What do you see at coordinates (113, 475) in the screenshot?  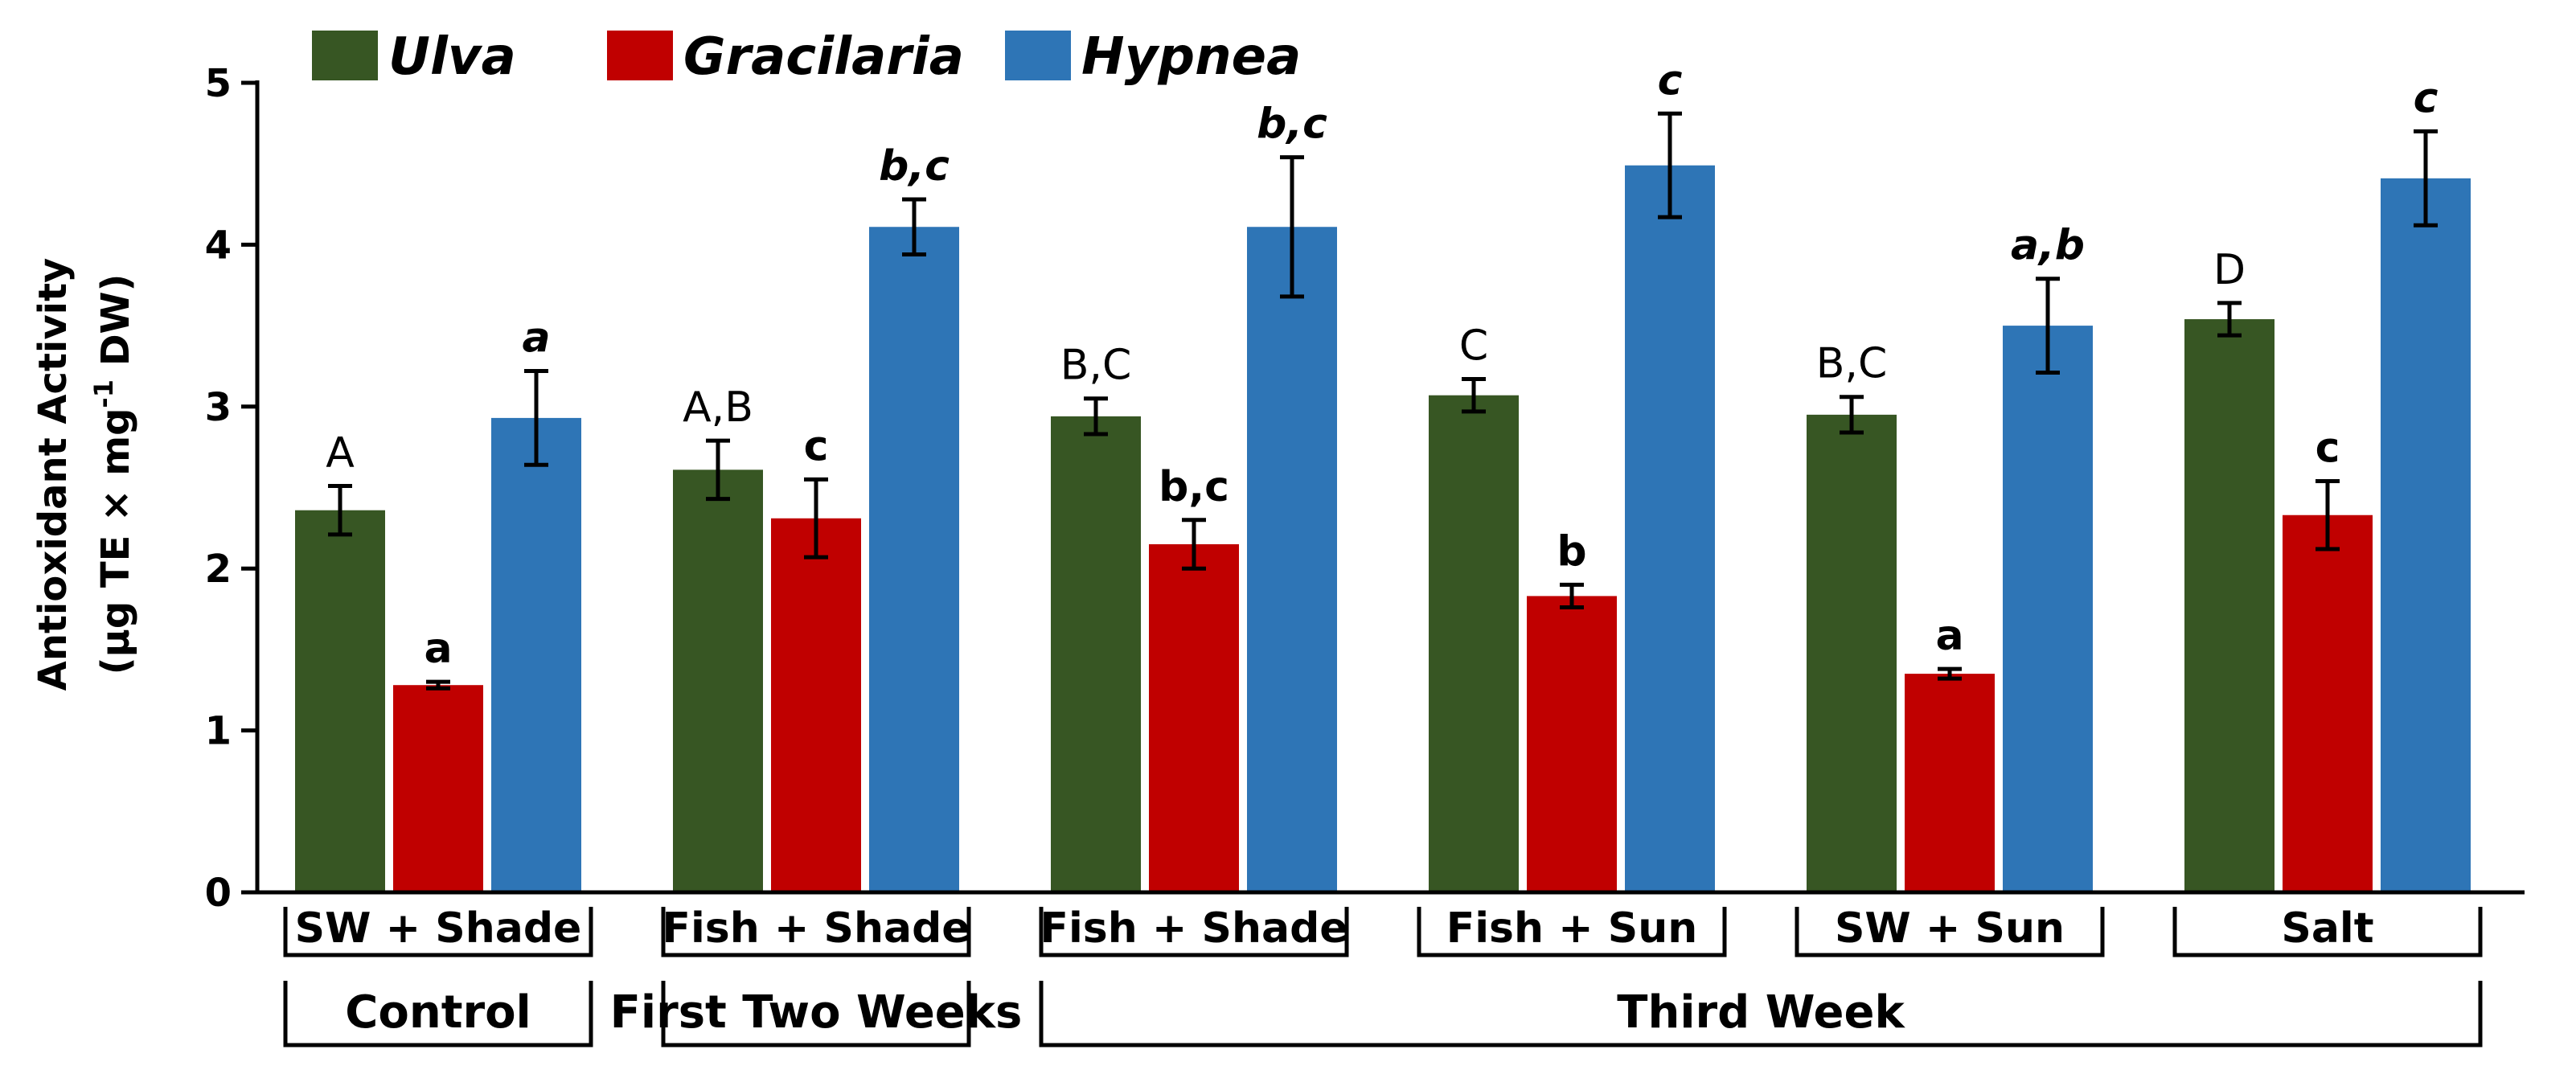 I see `y-axis-label-line2: (µg TE × mg-1 DW)` at bounding box center [113, 475].